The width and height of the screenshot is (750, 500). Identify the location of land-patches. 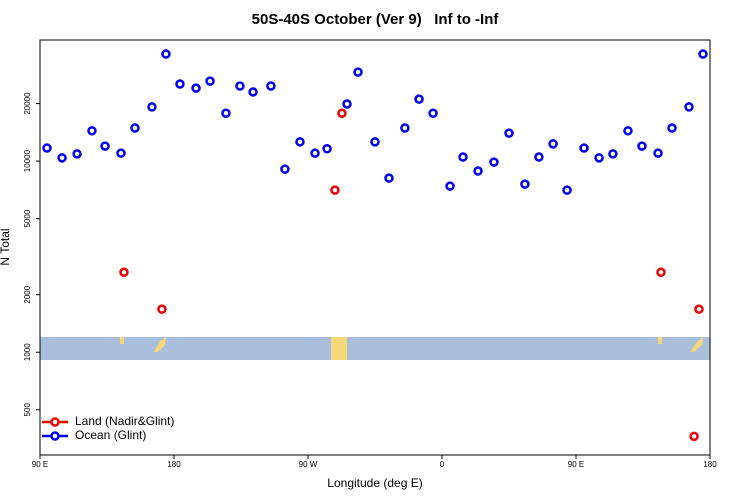
(411, 348).